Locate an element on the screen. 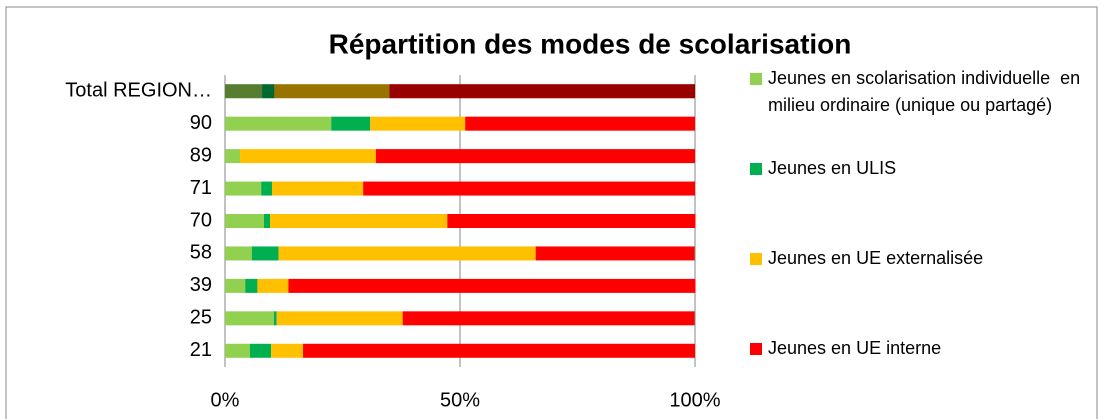  y-tick-label: 71 is located at coordinates (201, 188).